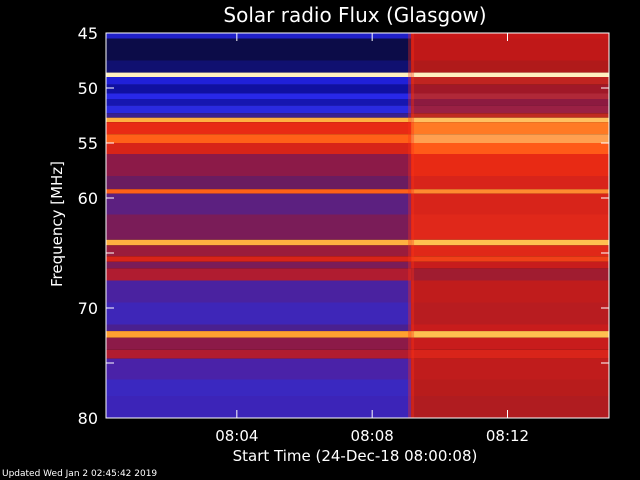  I want to click on x-tick-label: 08:12, so click(507, 436).